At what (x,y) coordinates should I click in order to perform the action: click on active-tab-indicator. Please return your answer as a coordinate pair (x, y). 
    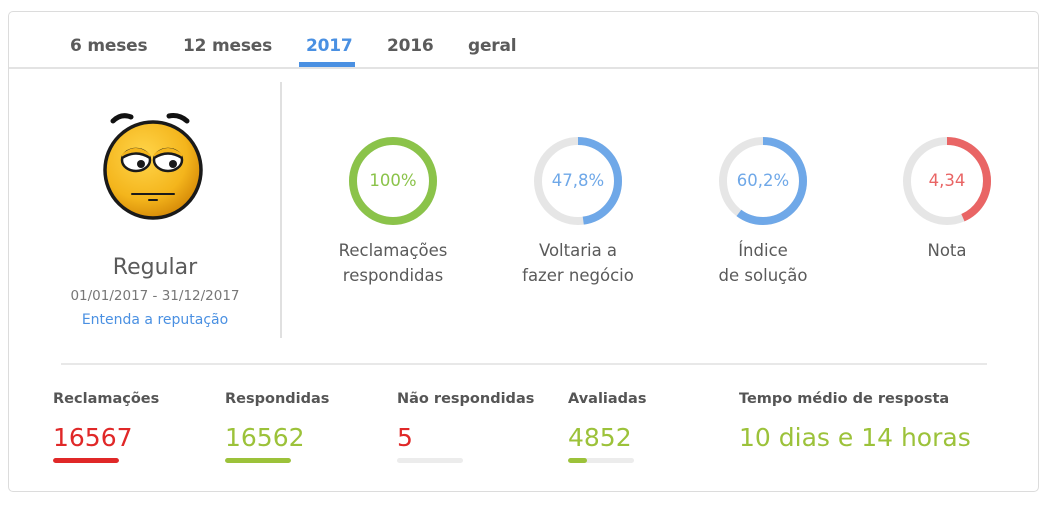
    Looking at the image, I should click on (327, 64).